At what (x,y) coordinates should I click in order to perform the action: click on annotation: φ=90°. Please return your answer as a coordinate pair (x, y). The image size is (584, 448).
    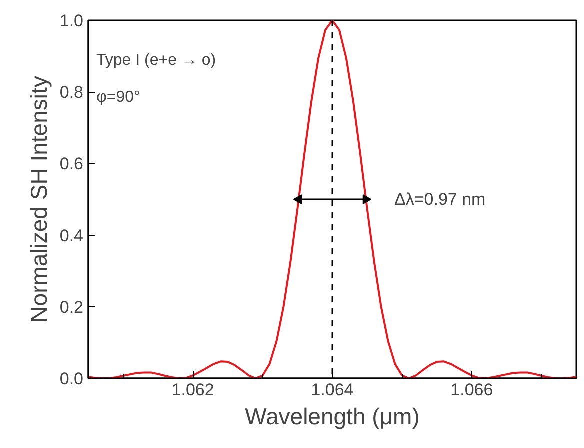
    Looking at the image, I should click on (118, 97).